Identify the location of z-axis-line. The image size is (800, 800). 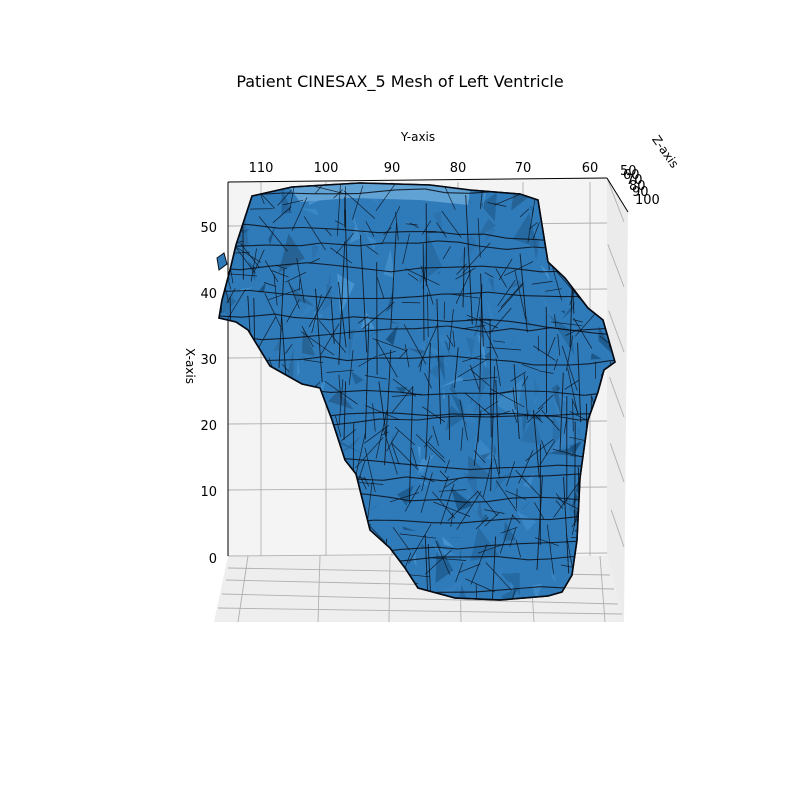
(617, 195).